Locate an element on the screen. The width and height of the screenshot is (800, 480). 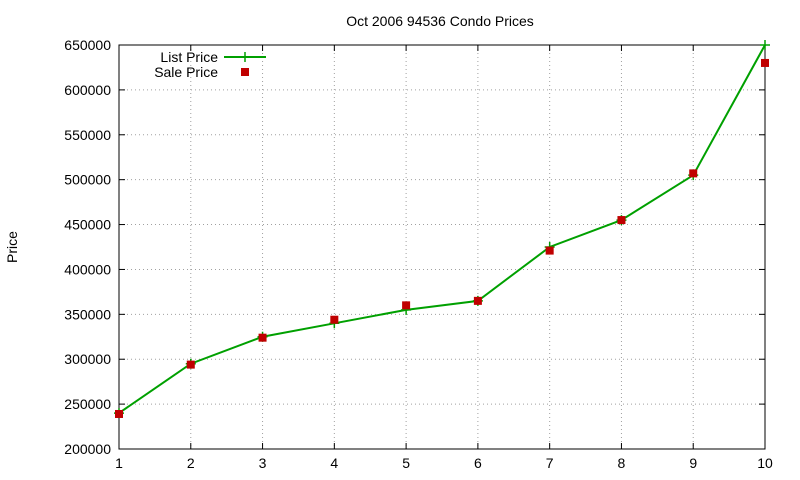
chart-title: Oct 2006 94536 Condo Prices is located at coordinates (440, 21).